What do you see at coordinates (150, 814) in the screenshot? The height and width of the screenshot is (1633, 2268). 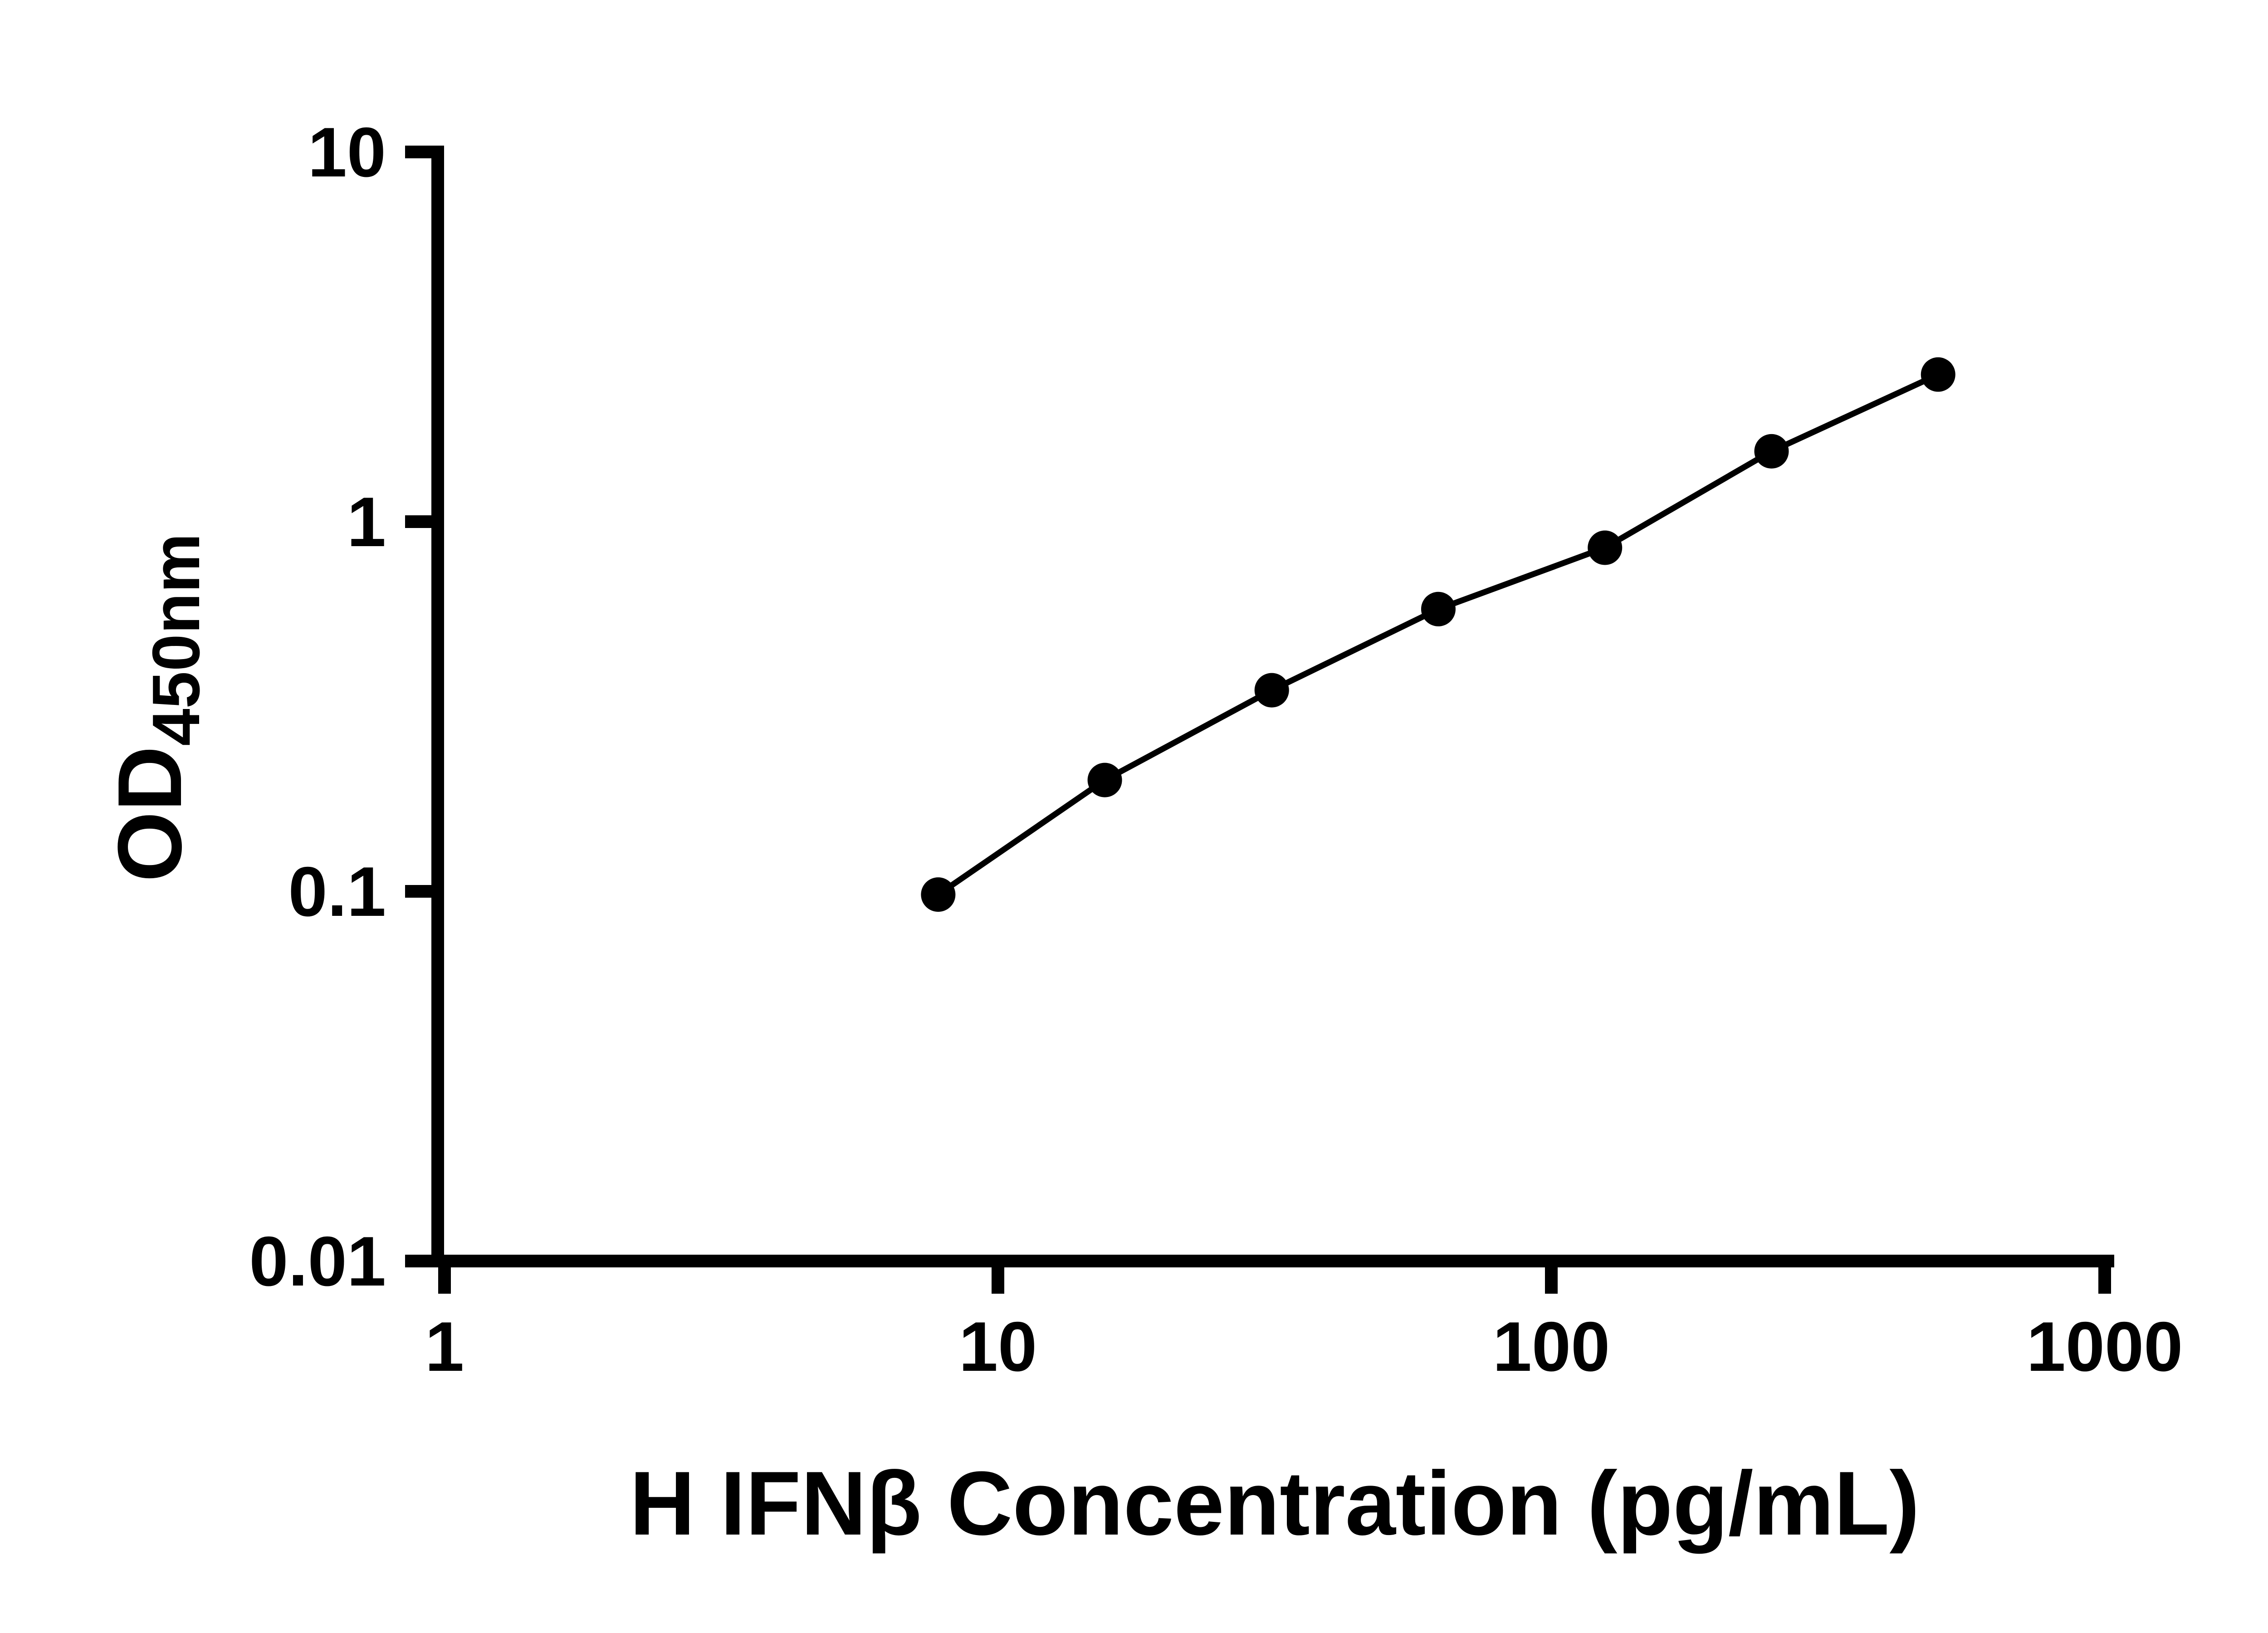 I see `y-axis-title-main: OD` at bounding box center [150, 814].